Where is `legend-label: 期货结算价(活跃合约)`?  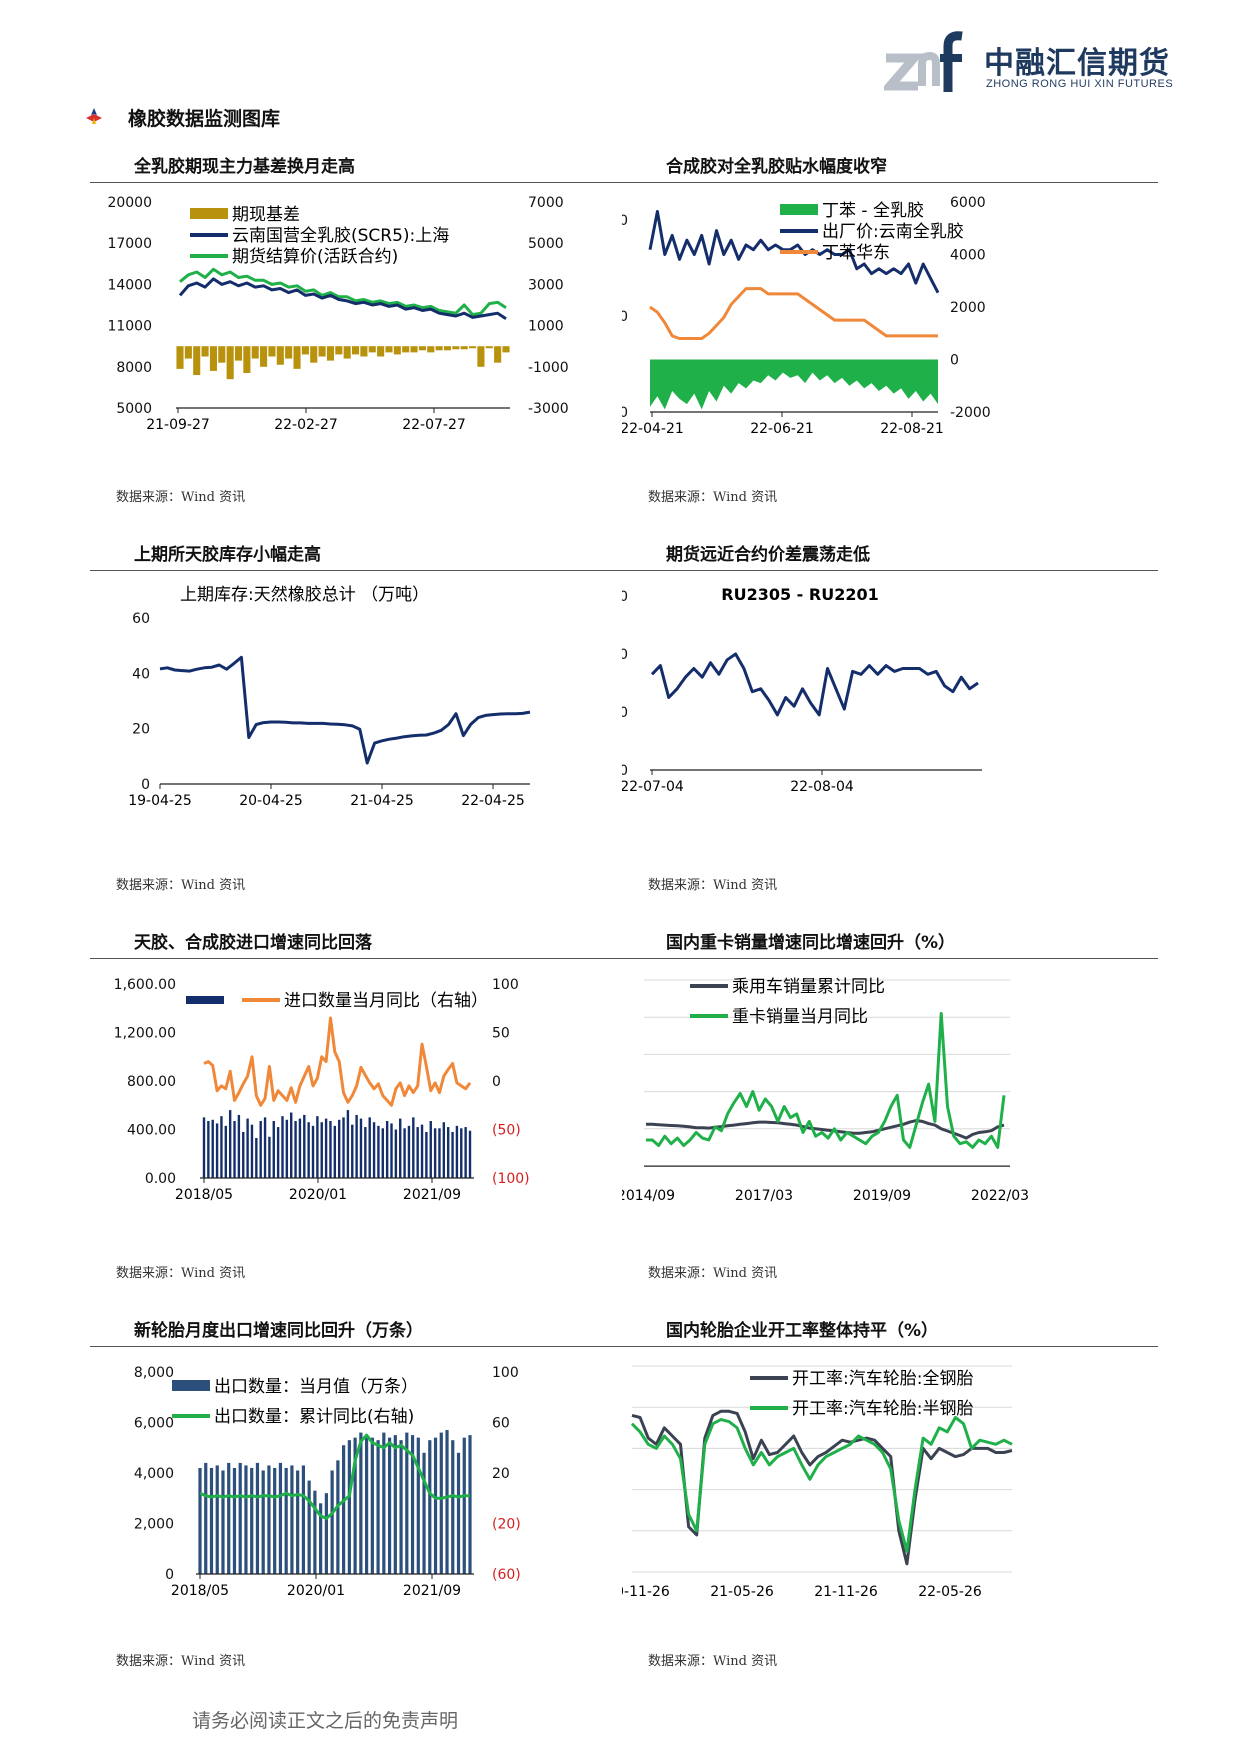 legend-label: 期货结算价(活跃合约) is located at coordinates (315, 257).